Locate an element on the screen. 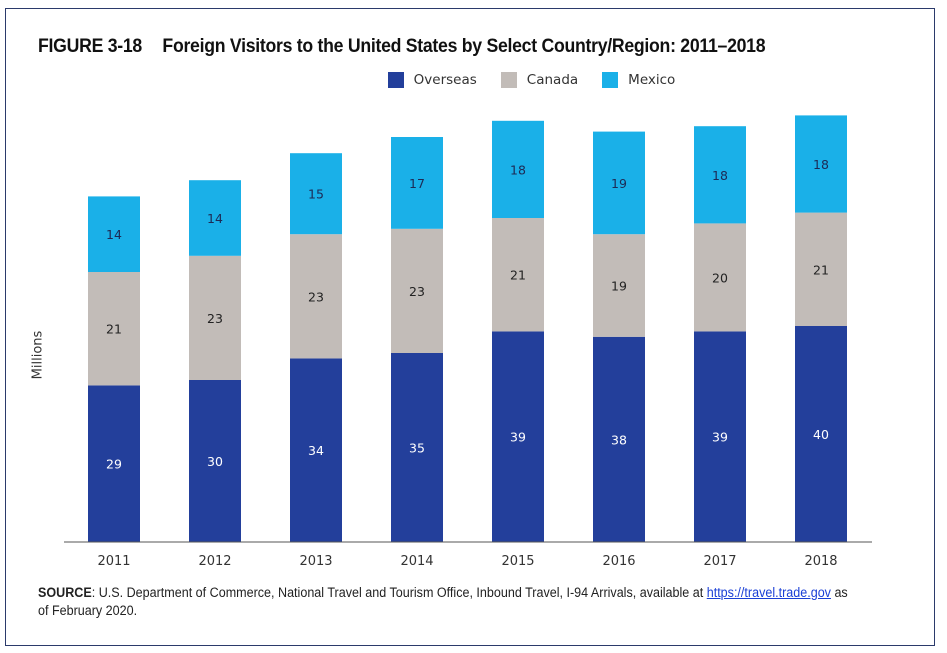  bar-mexico-2015 is located at coordinates (518, 169).